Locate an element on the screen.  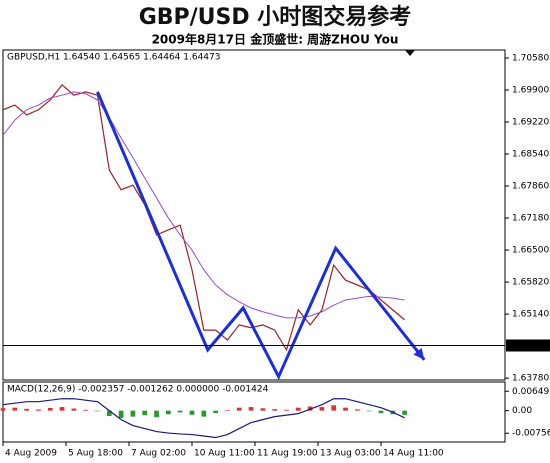
y-tick-label: 1.67180 is located at coordinates (530, 219).